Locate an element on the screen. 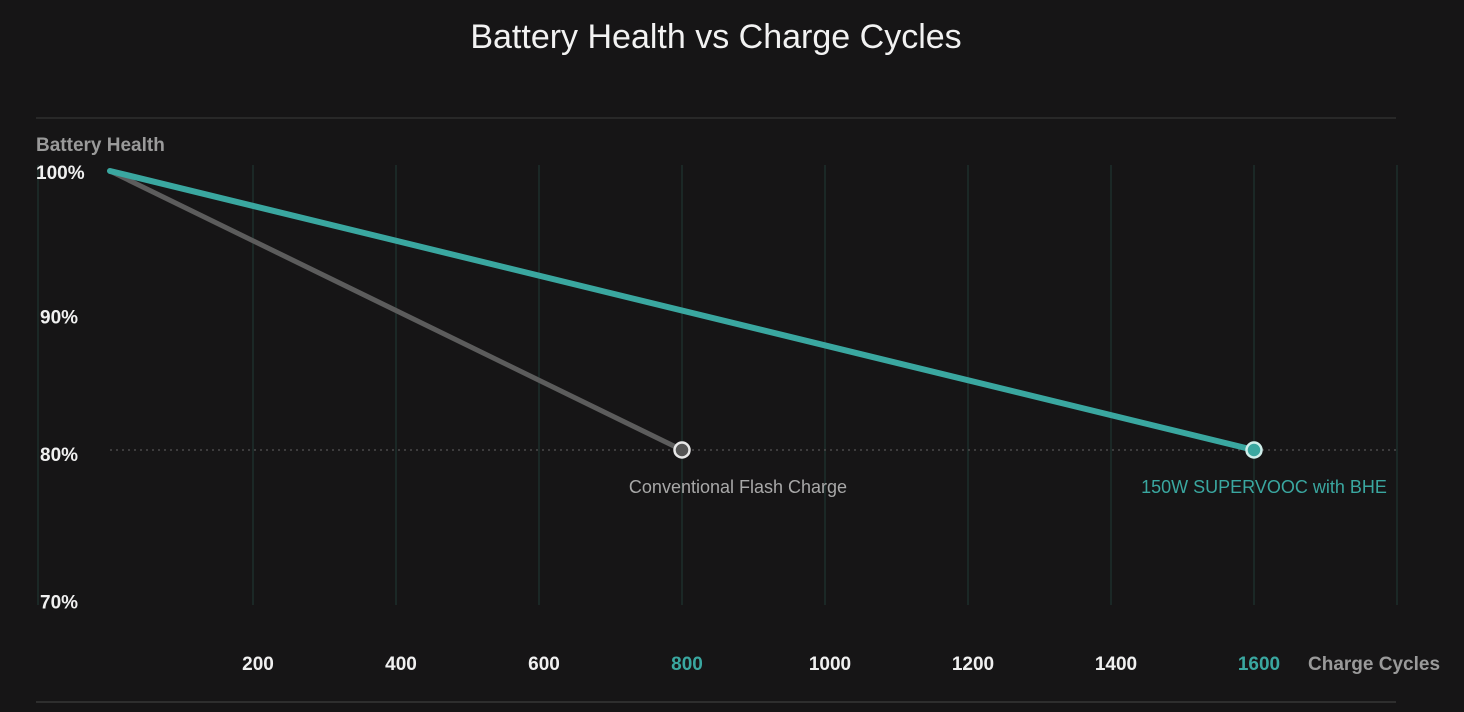  x-tick-label: 600 is located at coordinates (544, 664).